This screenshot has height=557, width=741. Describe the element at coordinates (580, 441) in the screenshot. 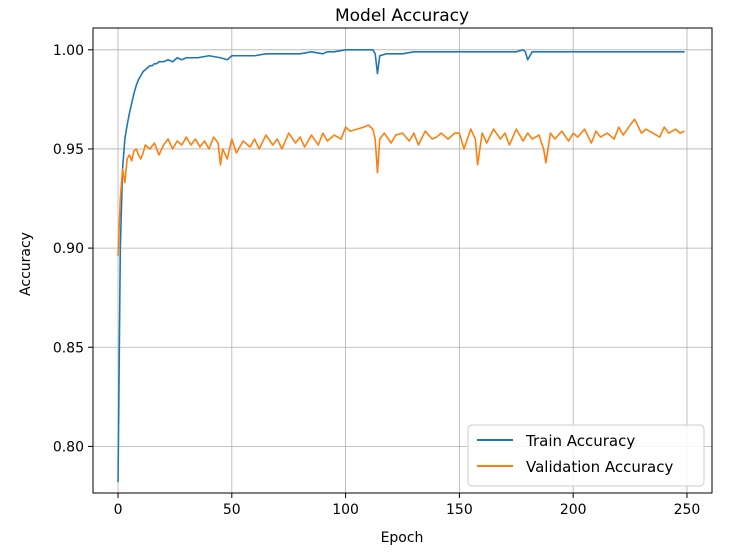

I see `legend-label-train: Train Accuracy` at that location.